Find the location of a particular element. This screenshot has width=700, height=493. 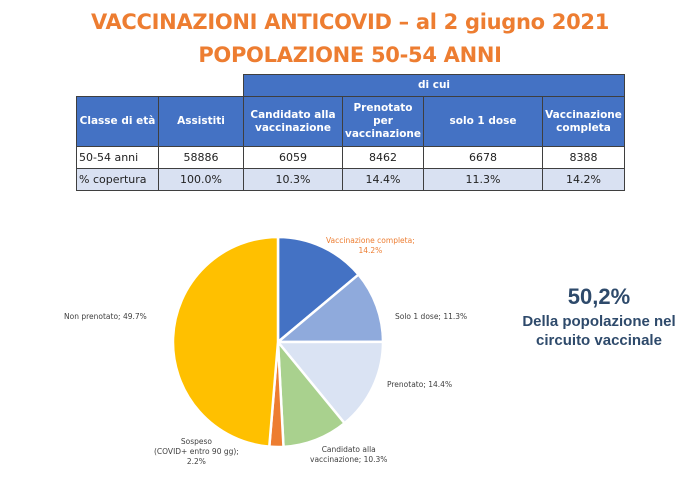

label-candidato: Candidato alla vaccinazione; 10.3% is located at coordinates (348, 455).